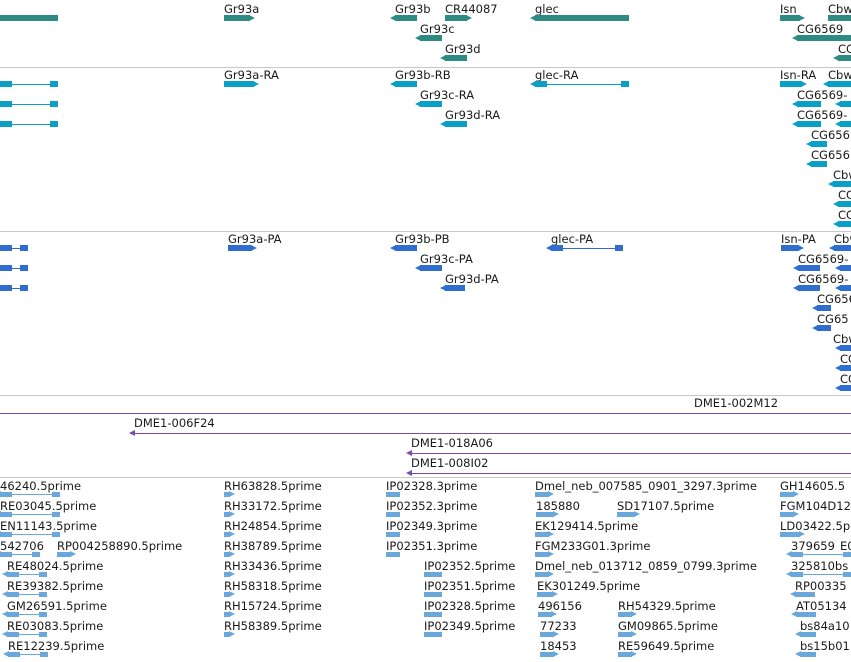 Image resolution: width=851 pixels, height=662 pixels. Describe the element at coordinates (646, 486) in the screenshot. I see `feature-label: Dmel_neb_007585_0901_3297.3prime` at that location.